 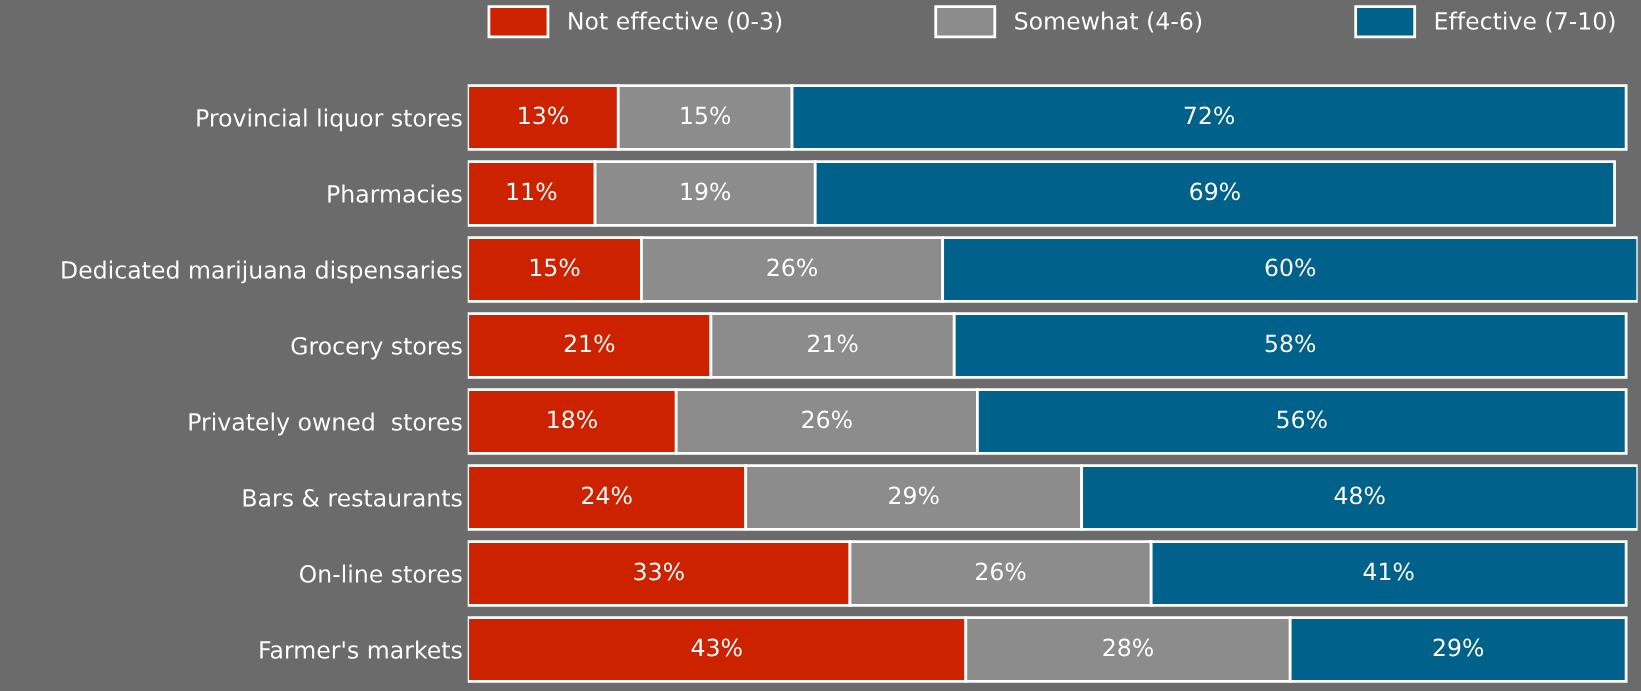 What do you see at coordinates (572, 419) in the screenshot?
I see `data-label: 18%` at bounding box center [572, 419].